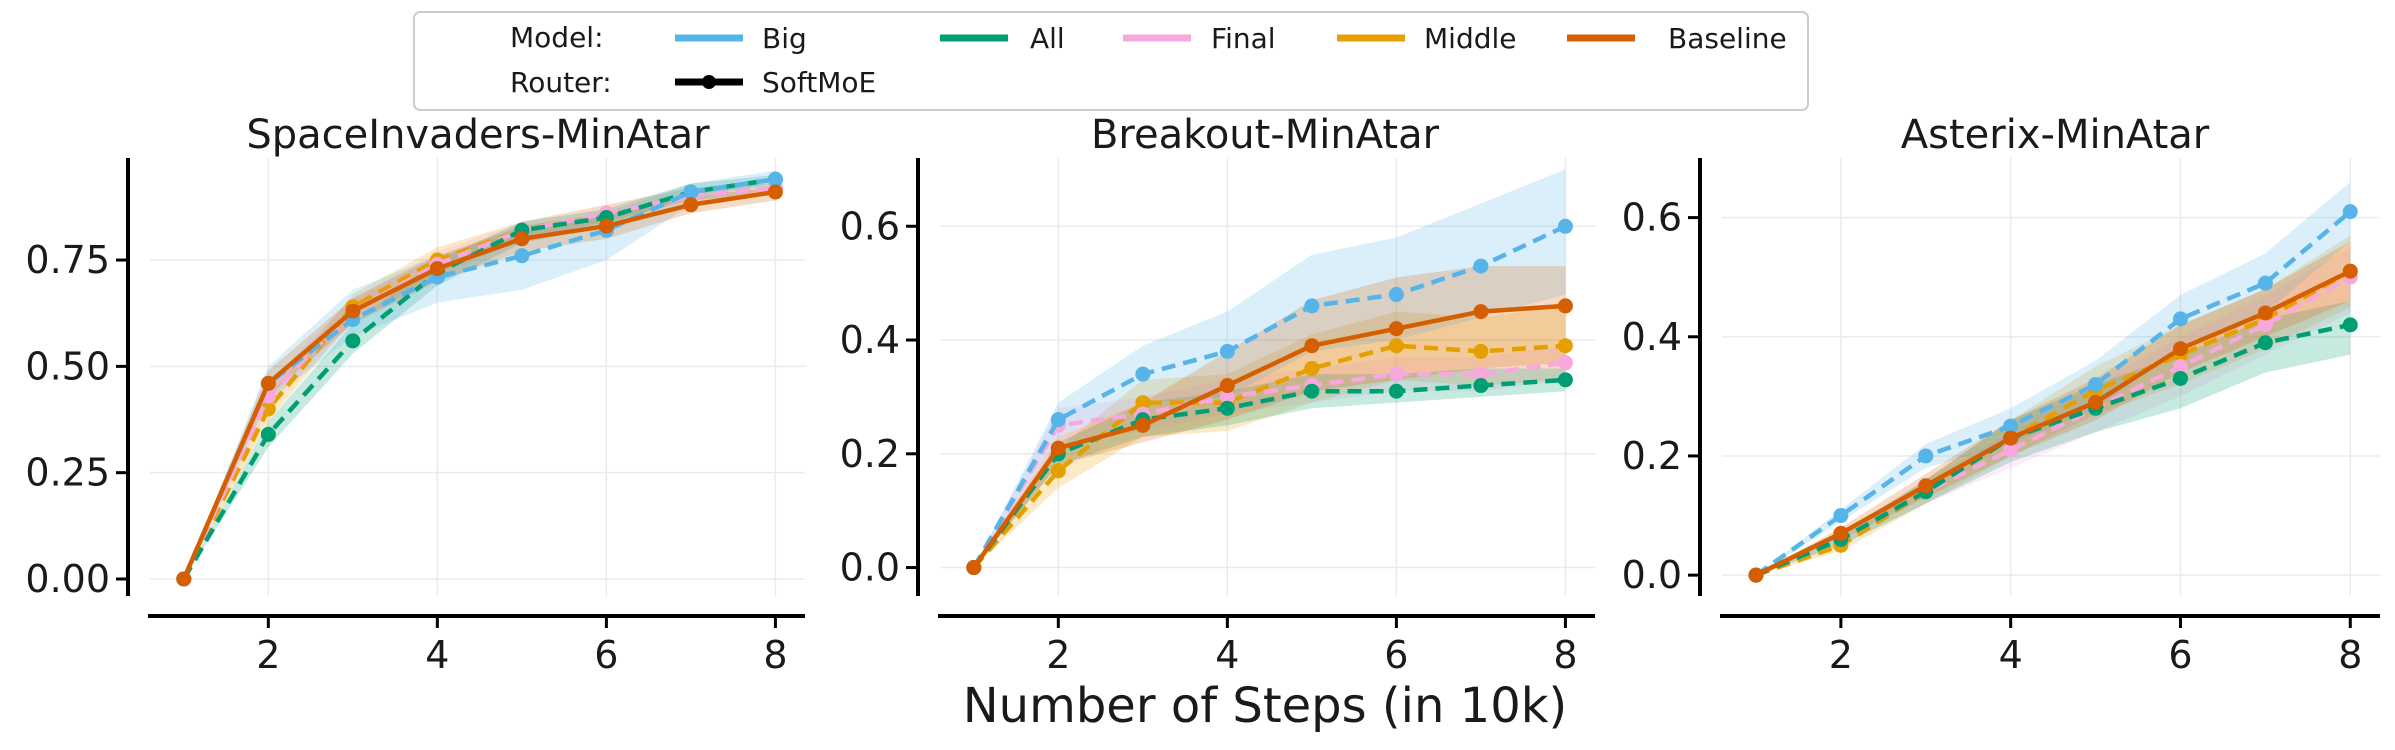 This screenshot has height=750, width=2395. What do you see at coordinates (870, 226) in the screenshot?
I see `y-tick-label: 0.6` at bounding box center [870, 226].